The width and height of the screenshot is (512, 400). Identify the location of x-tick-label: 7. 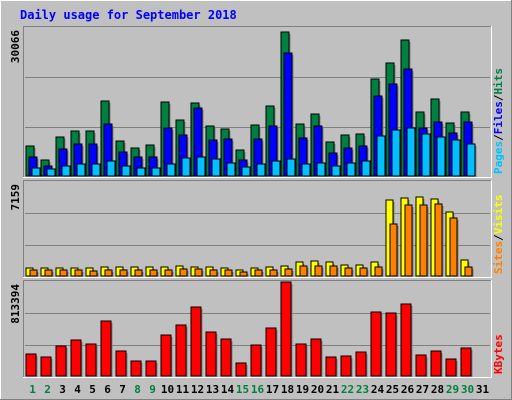
(122, 389).